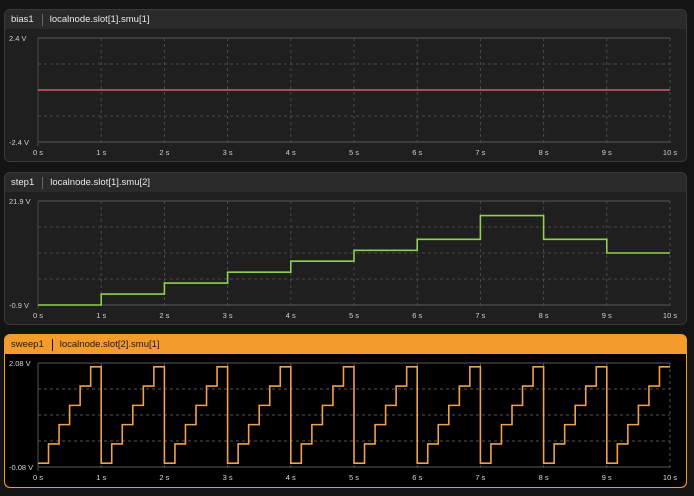  Describe the element at coordinates (20, 363) in the screenshot. I see `y-axis-top-label: 2.08 V` at that location.